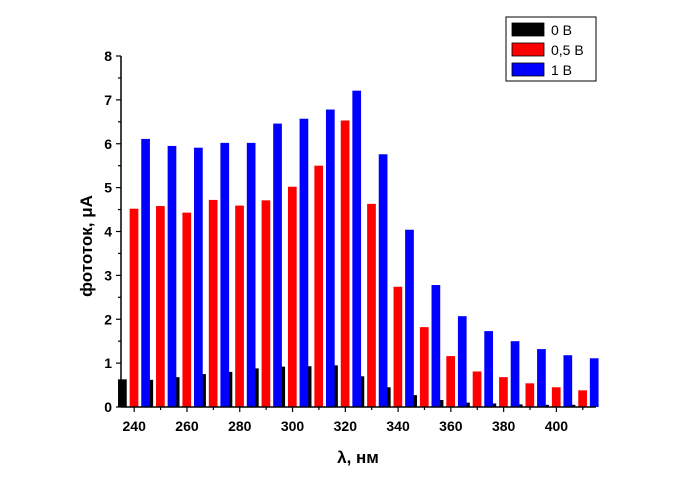 The height and width of the screenshot is (488, 689). Describe the element at coordinates (567, 50) in the screenshot. I see `legend-label-1: 0,5 B` at that location.